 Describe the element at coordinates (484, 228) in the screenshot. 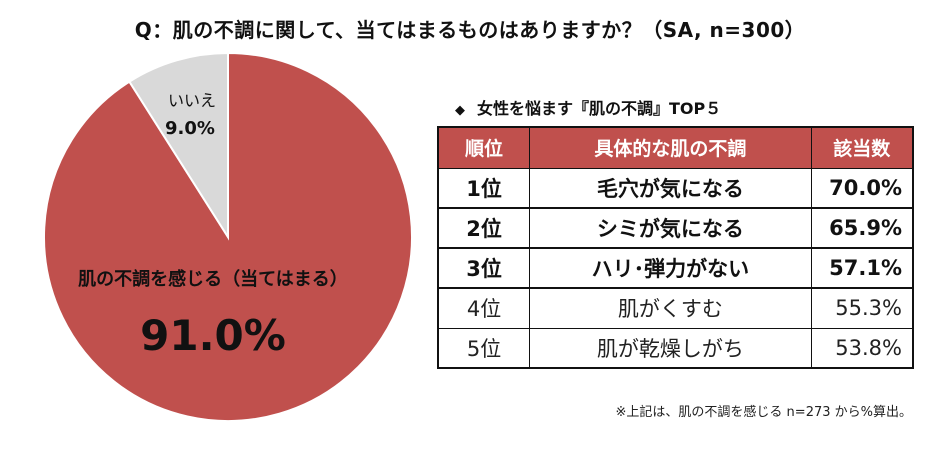

I see `rank-cell: 2位` at that location.